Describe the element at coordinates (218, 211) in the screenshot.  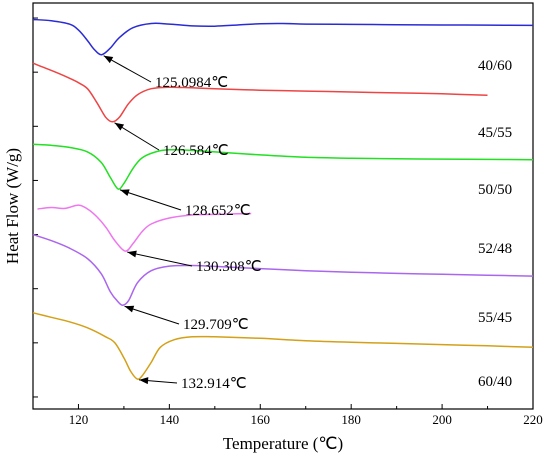
I see `annotation-label-2: 128.652℃` at that location.